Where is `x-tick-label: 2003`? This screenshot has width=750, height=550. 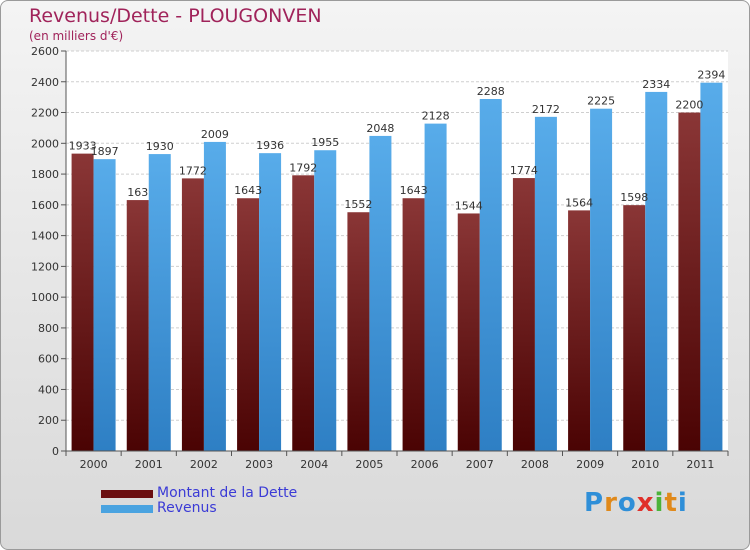 x-tick-label: 2003 is located at coordinates (259, 464).